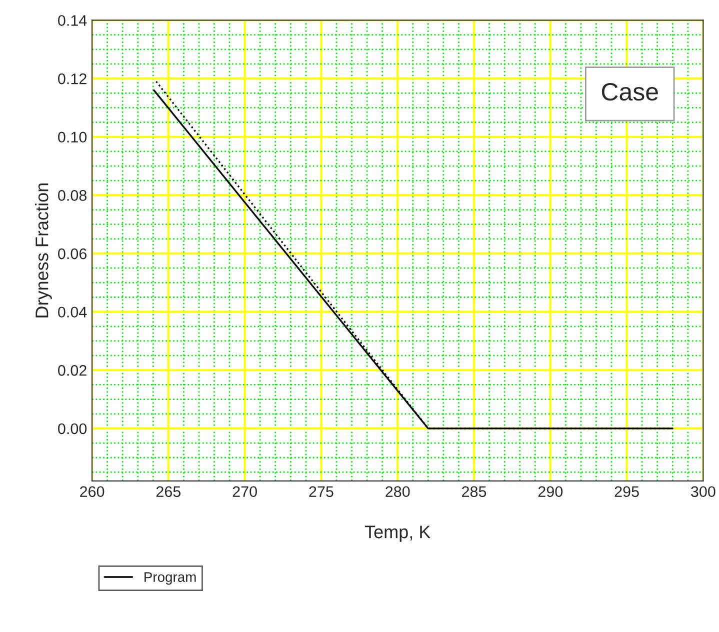 The image size is (719, 632). Describe the element at coordinates (43, 251) in the screenshot. I see `y-axis-title: Dryness Fraction` at that location.